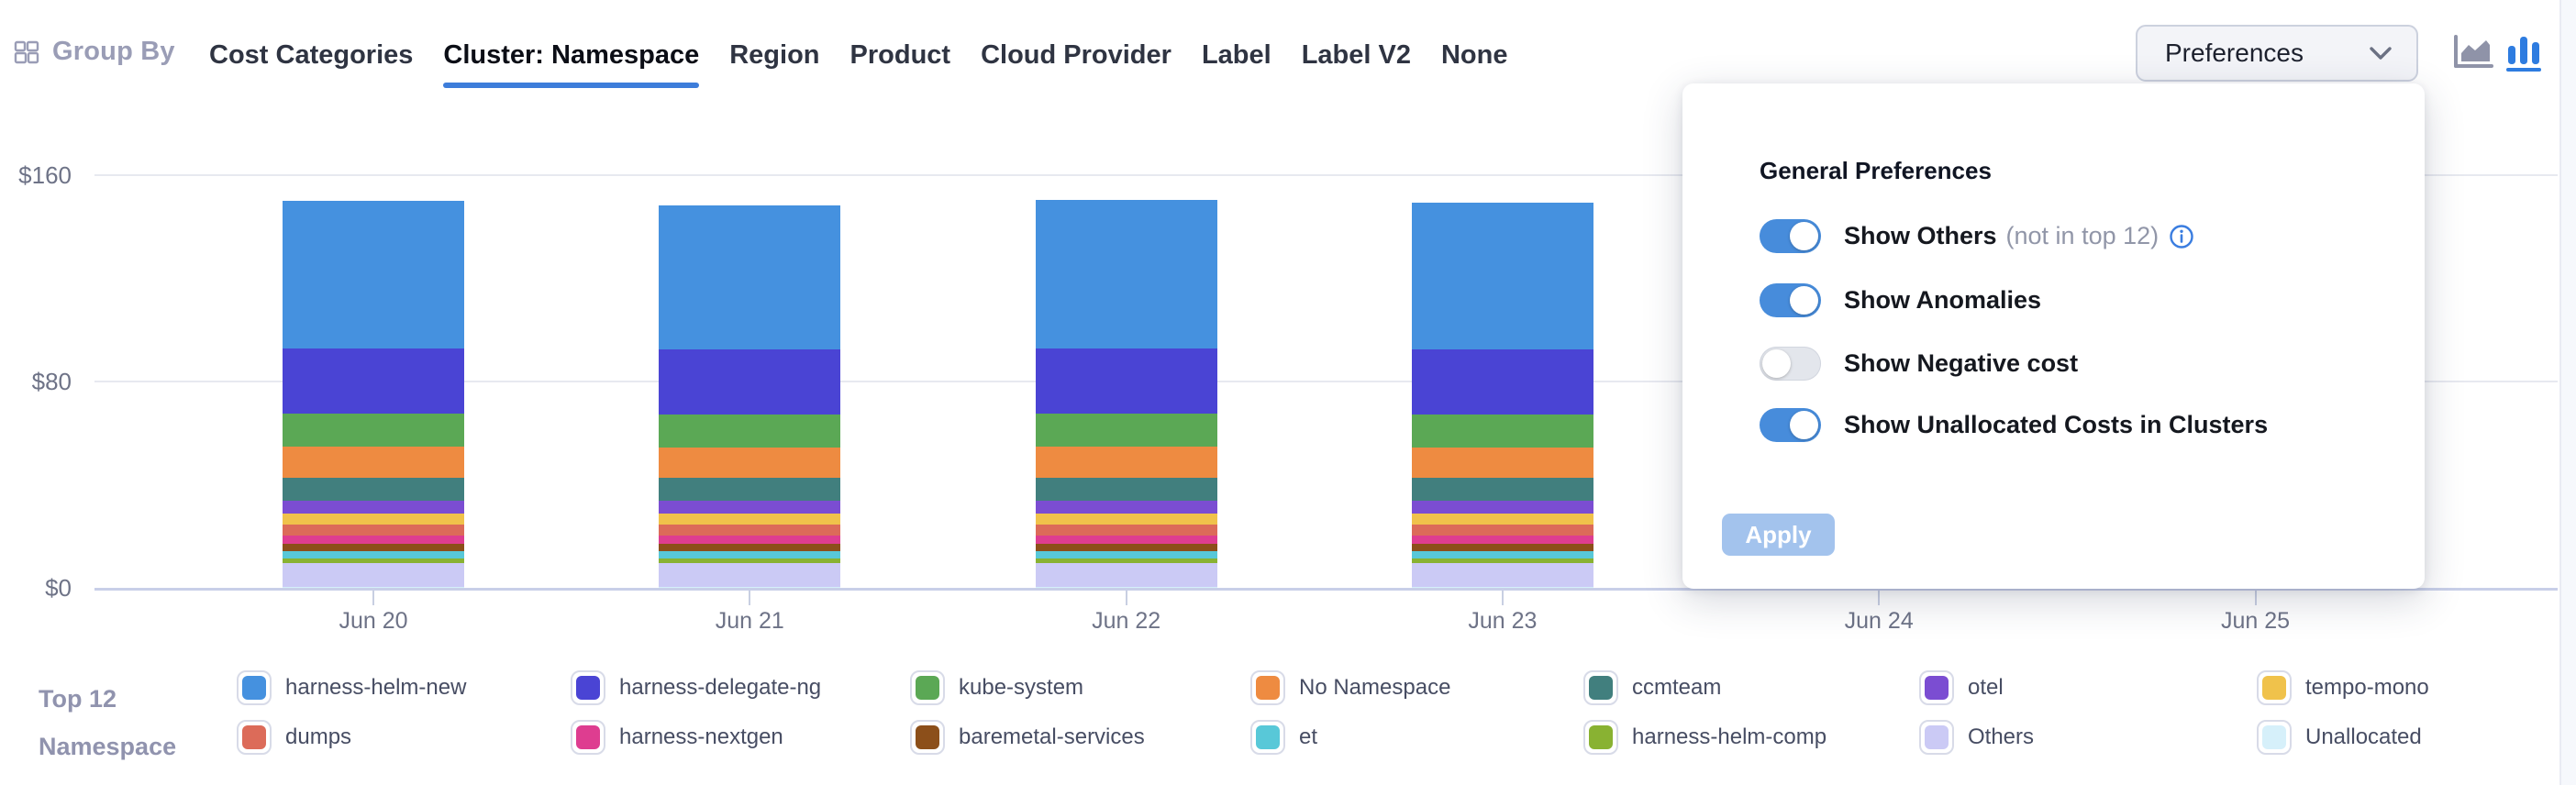  I want to click on legend-item-harness-nextgen: harness-nextgen, so click(677, 737).